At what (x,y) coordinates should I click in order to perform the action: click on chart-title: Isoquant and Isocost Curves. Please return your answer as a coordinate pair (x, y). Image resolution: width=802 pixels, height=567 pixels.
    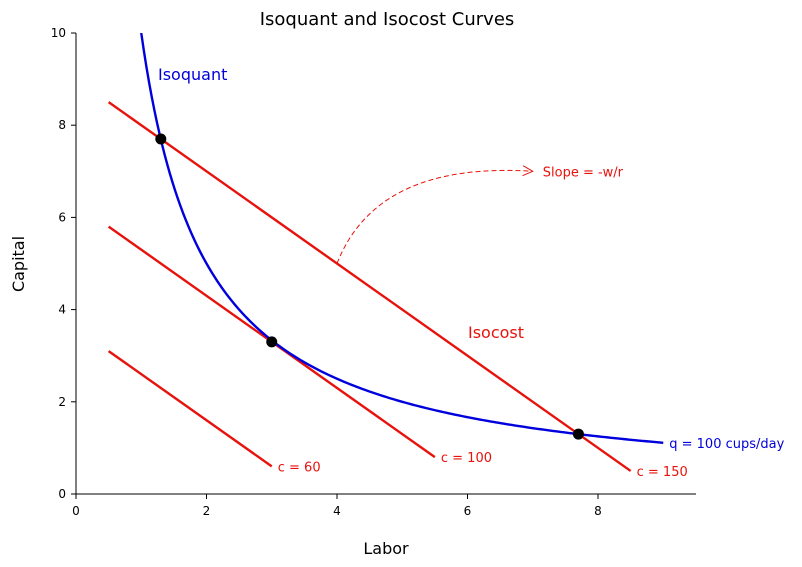
    Looking at the image, I should click on (387, 19).